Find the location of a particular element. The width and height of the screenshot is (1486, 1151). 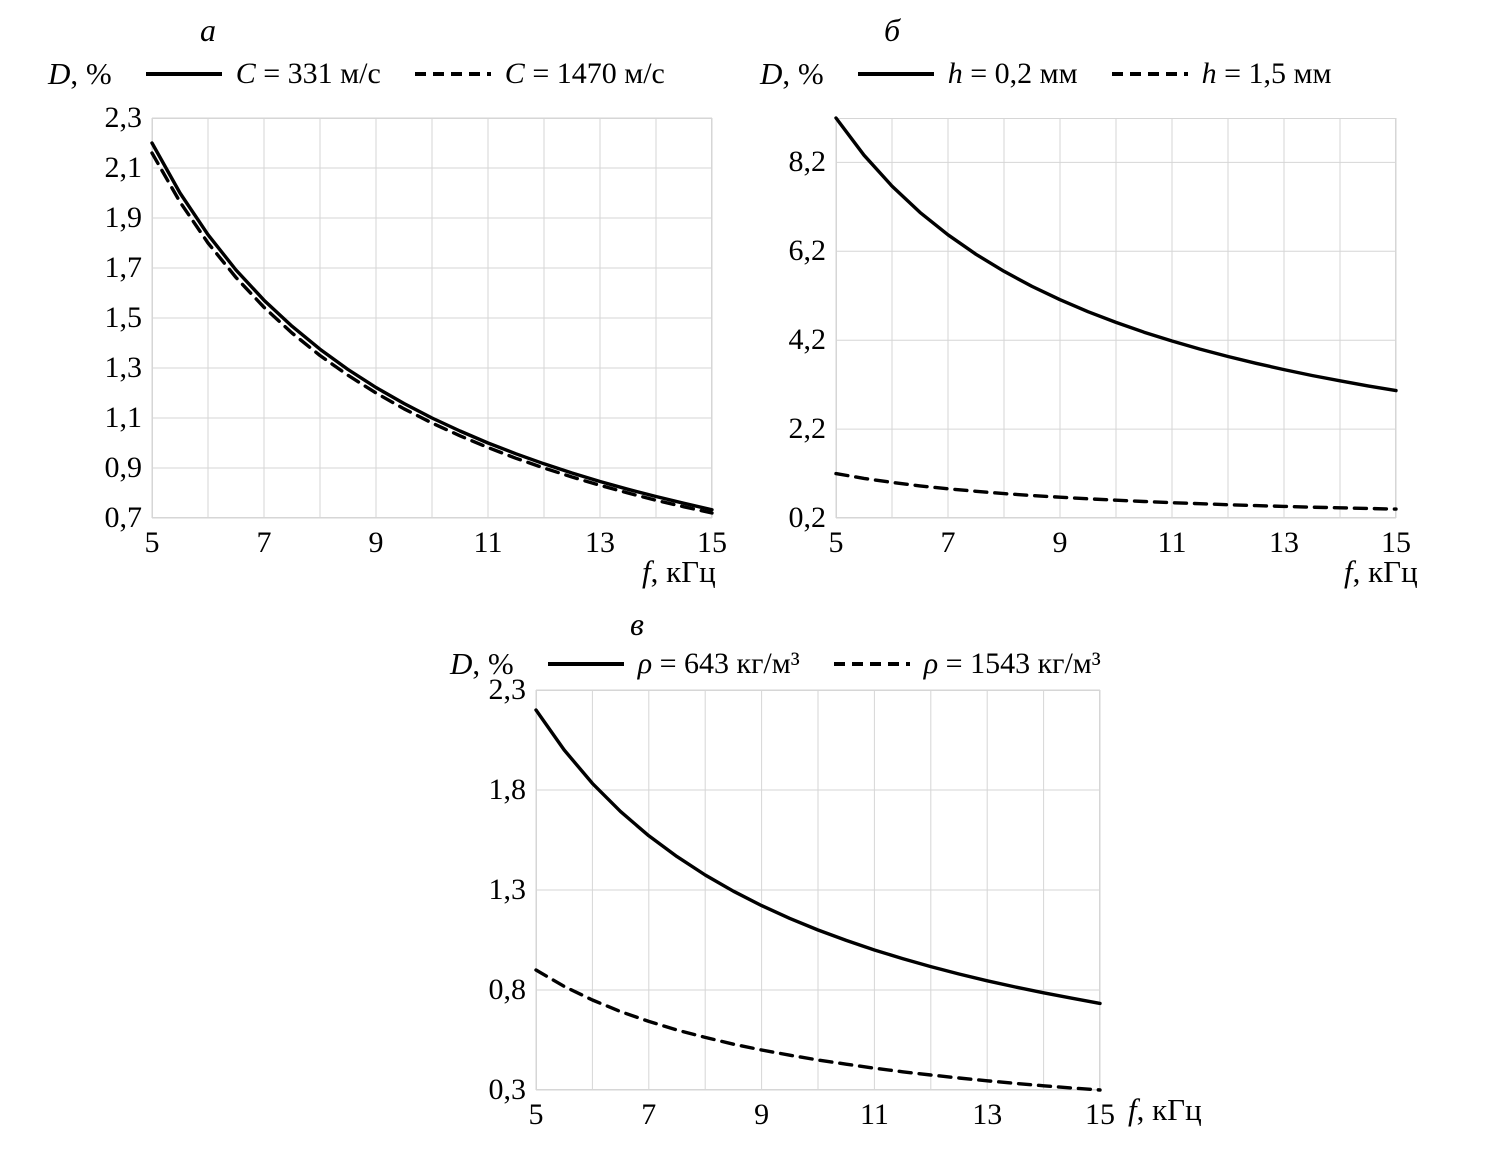

legend-entry-solid: ρ = 643 кг/м³ is located at coordinates (673, 663).